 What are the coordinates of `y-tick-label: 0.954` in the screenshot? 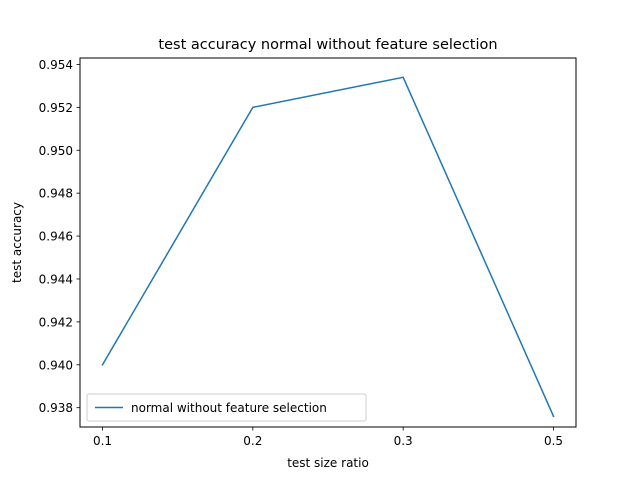 It's located at (56, 65).